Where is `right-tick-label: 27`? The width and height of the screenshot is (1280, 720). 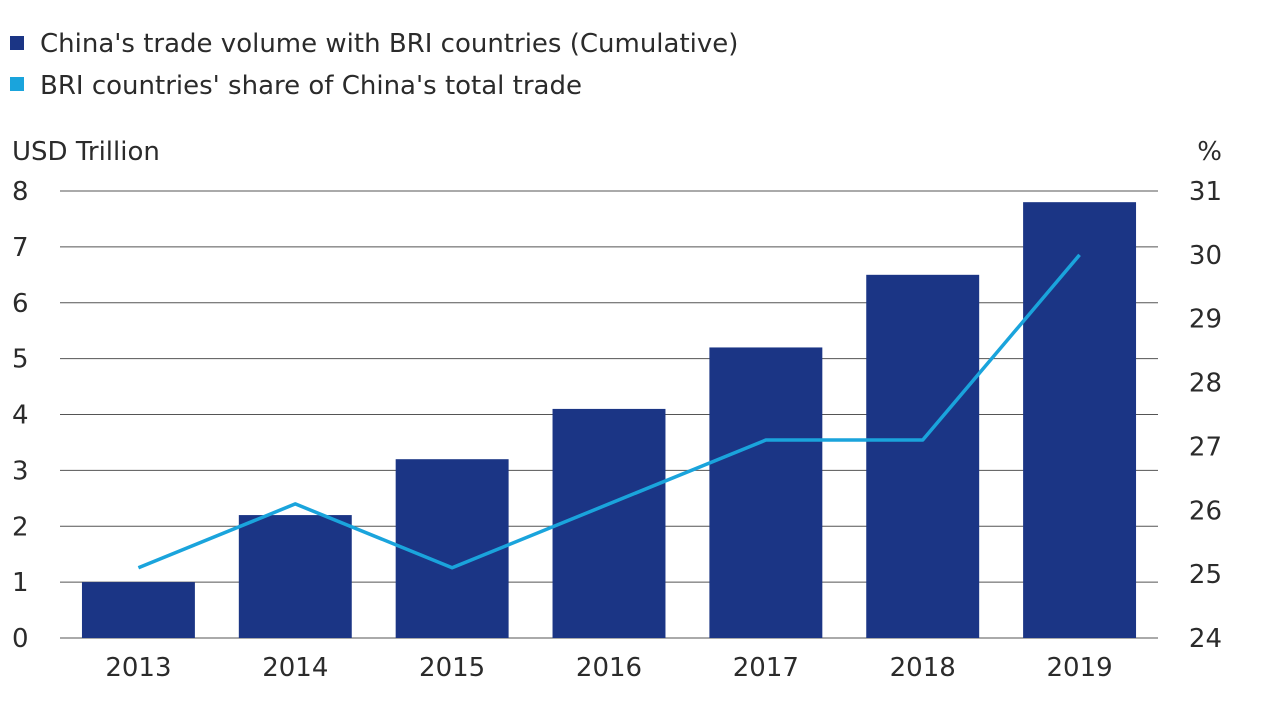 right-tick-label: 27 is located at coordinates (1205, 447).